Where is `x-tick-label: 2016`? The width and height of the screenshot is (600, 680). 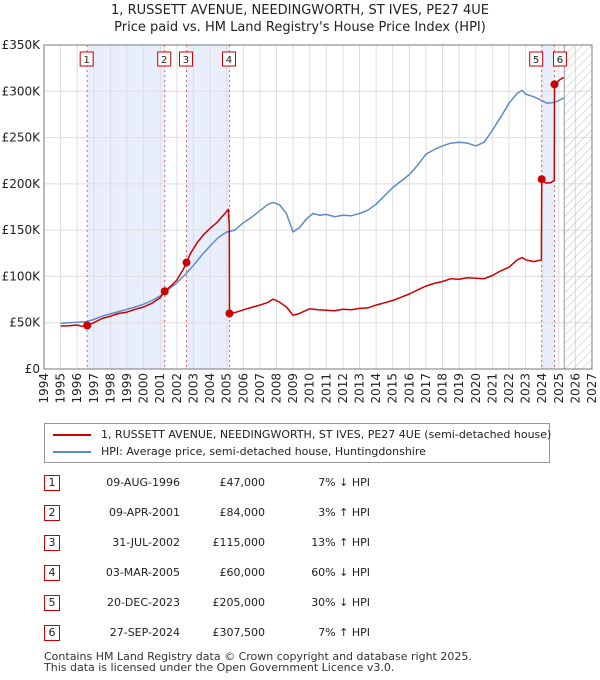
x-tick-label: 2016 is located at coordinates (409, 388).